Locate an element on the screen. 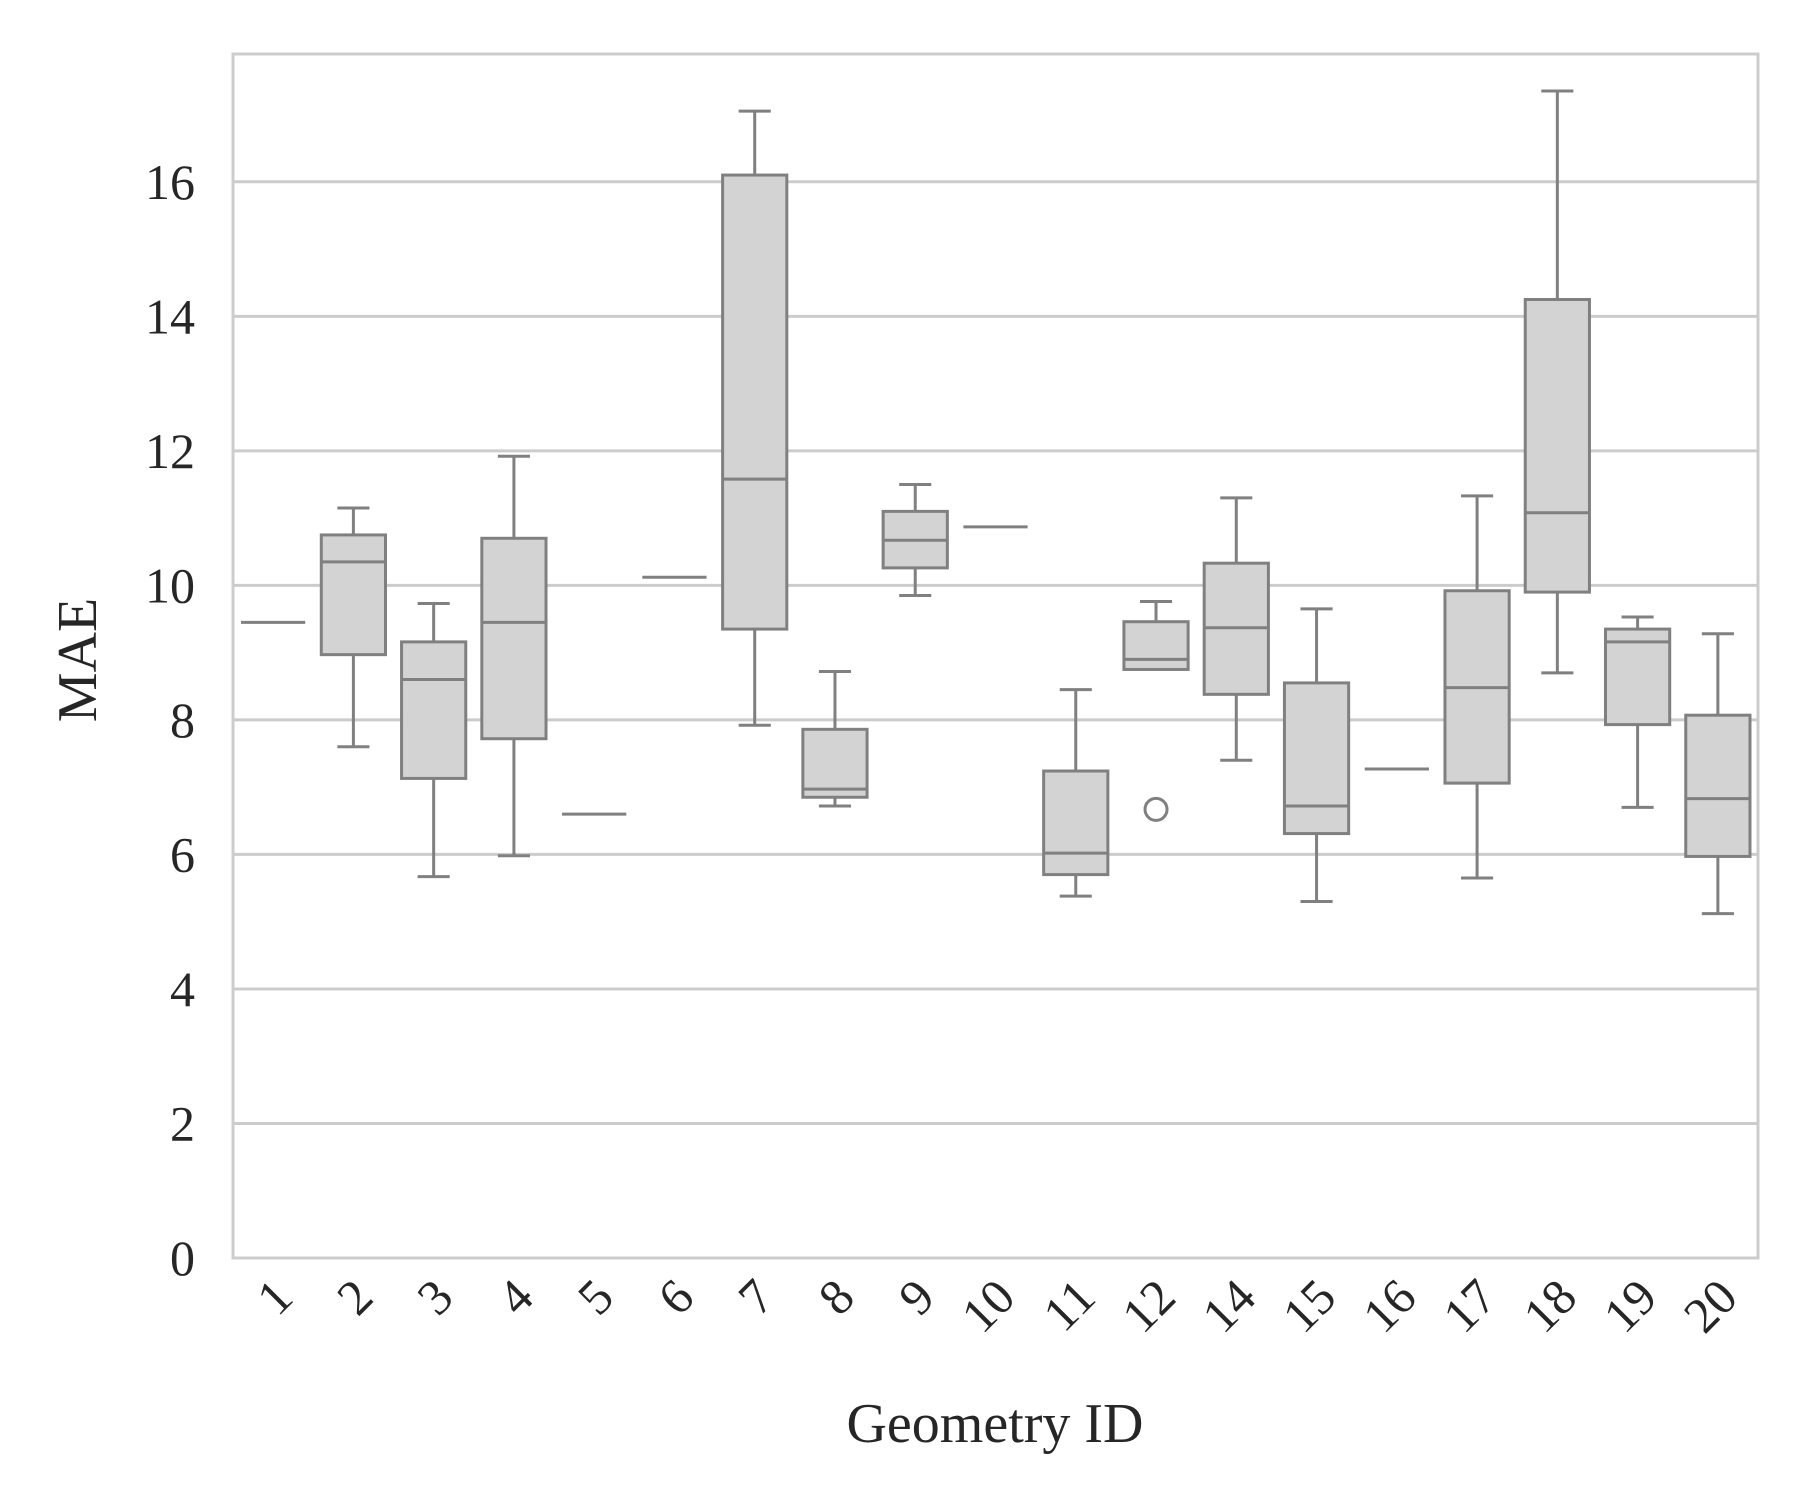 The height and width of the screenshot is (1500, 1800). y-tick-label-4: 4 is located at coordinates (182, 989).